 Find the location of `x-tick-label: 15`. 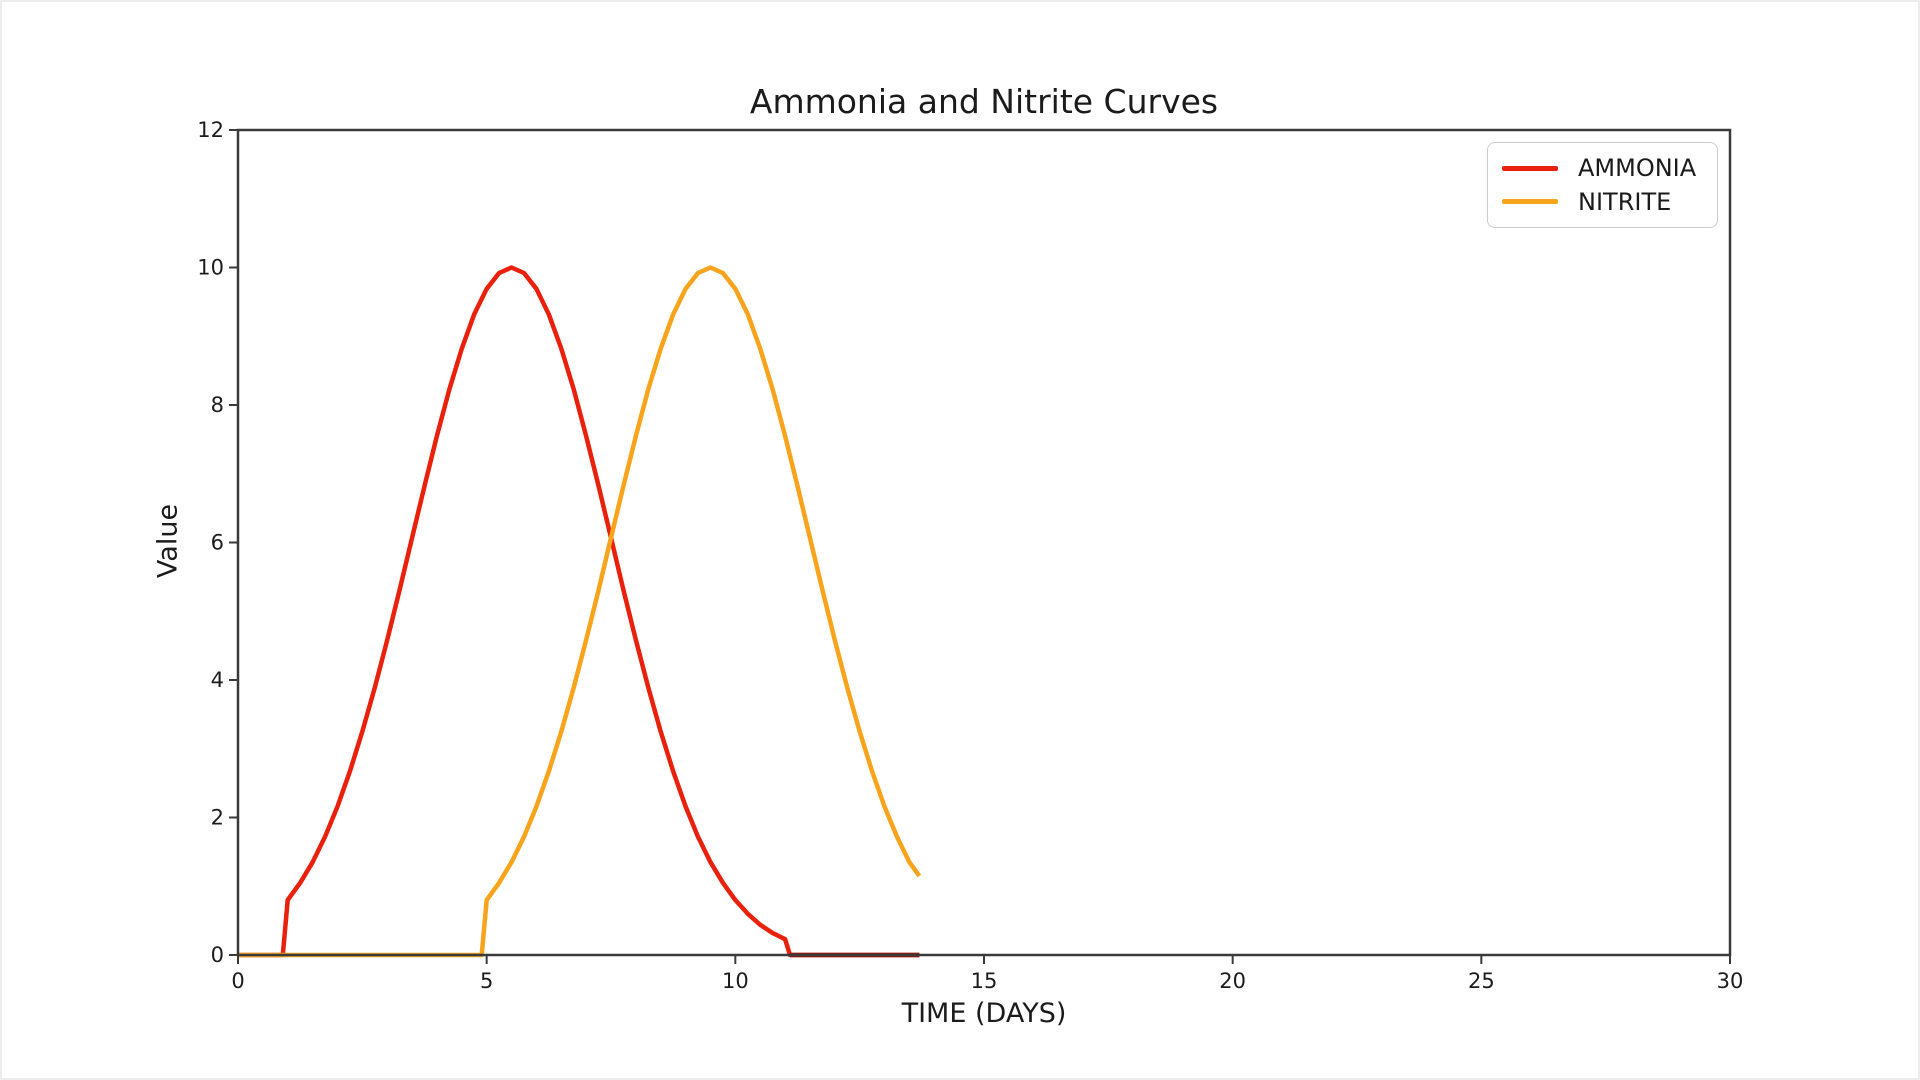

x-tick-label: 15 is located at coordinates (984, 981).